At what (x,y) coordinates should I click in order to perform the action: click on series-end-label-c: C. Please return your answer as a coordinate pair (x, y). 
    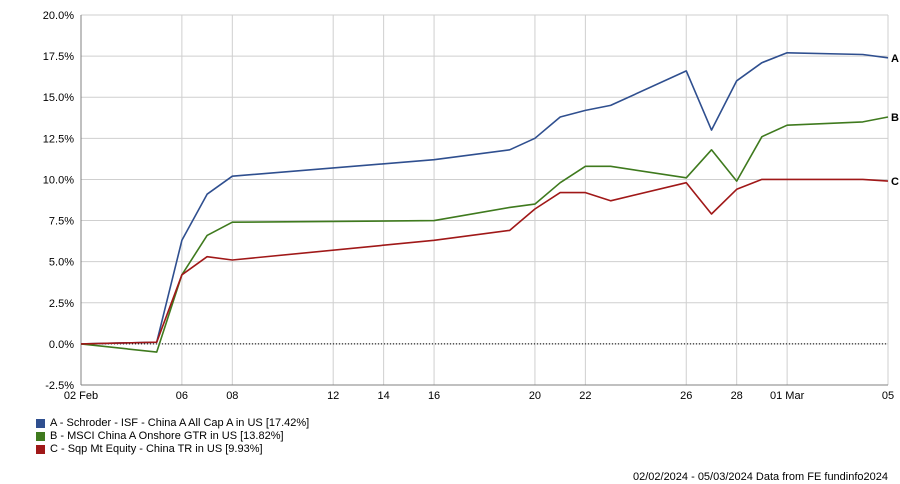
    Looking at the image, I should click on (895, 182).